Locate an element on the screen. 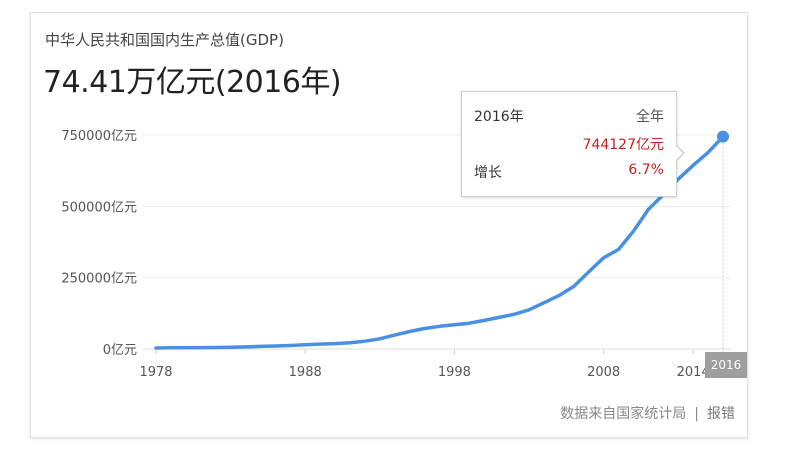  y-tick-label: 0亿元 is located at coordinates (120, 350).